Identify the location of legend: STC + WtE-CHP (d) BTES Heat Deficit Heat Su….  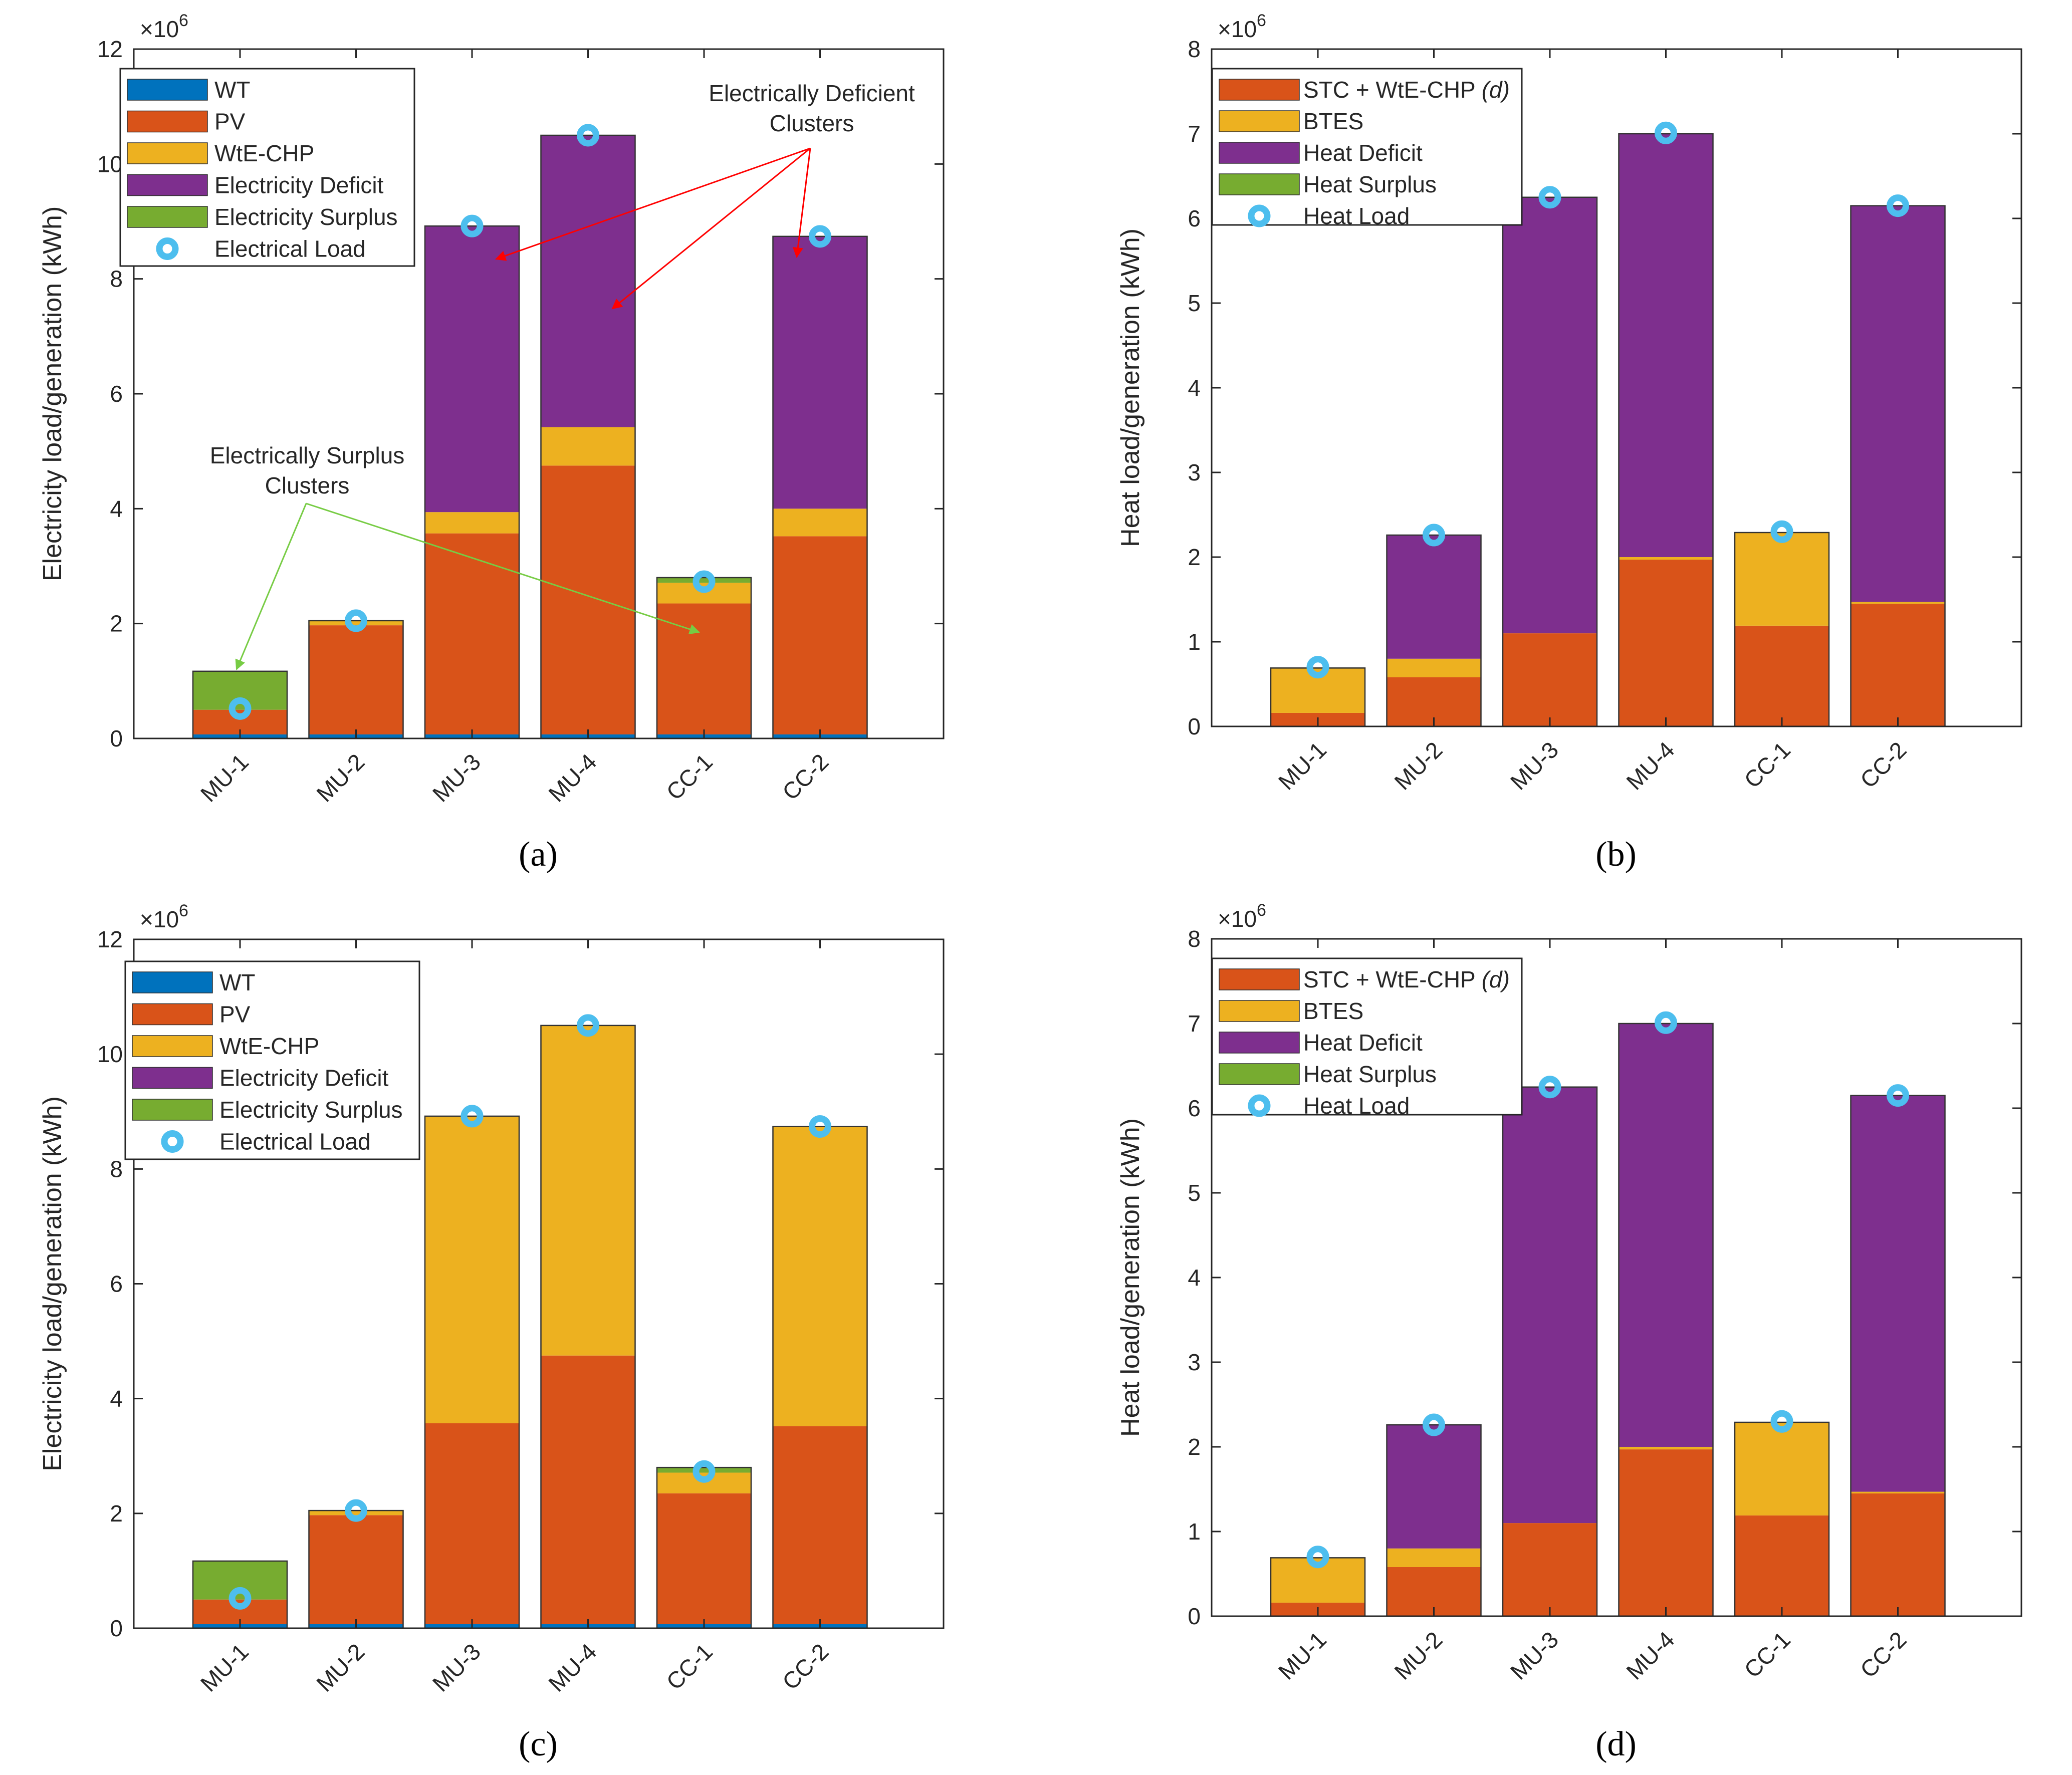
(1367, 1038).